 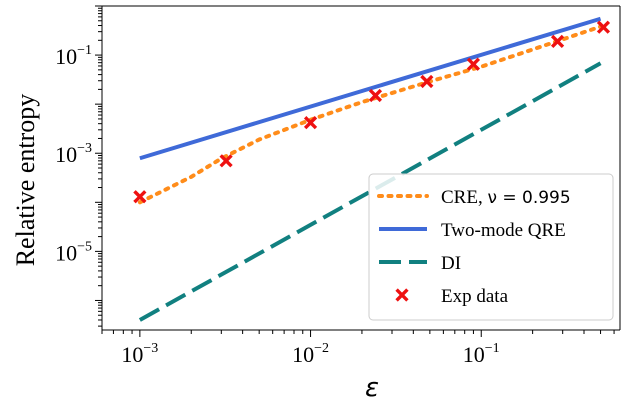 I want to click on legend-marker, so click(x=402, y=295).